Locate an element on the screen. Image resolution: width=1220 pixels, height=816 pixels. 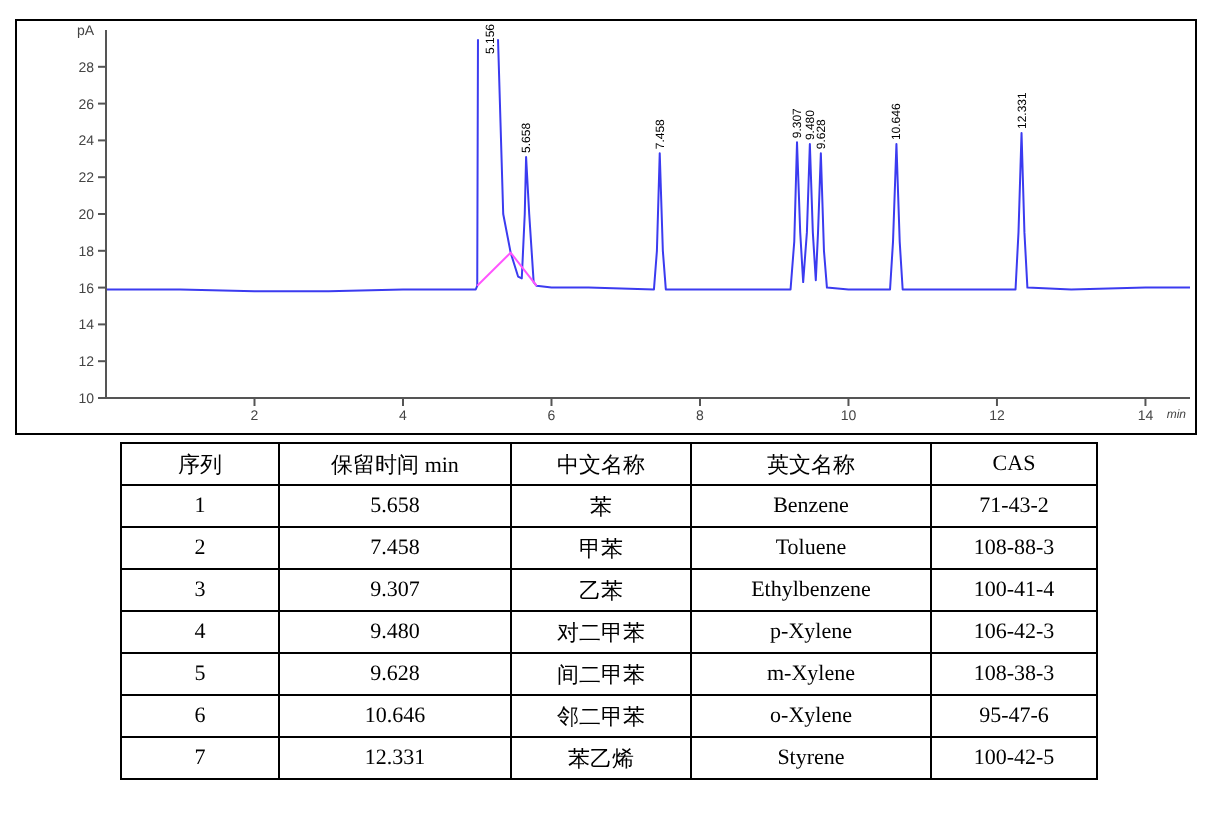
text: Styrene is located at coordinates (811, 758).